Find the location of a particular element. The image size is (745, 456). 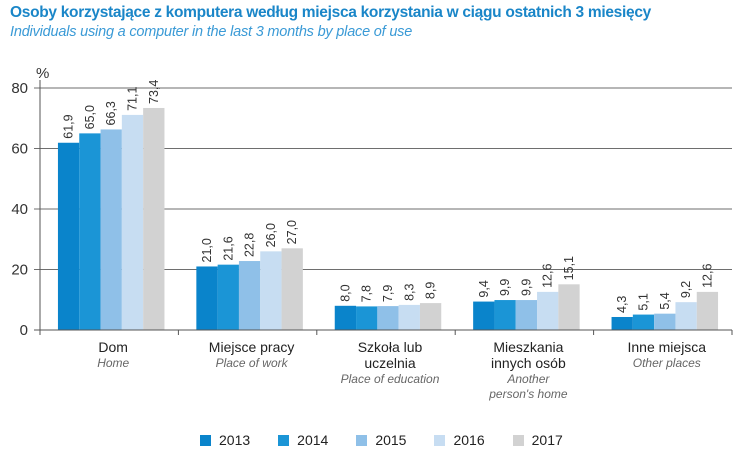

x-tick-label: innych osób is located at coordinates (528, 363).